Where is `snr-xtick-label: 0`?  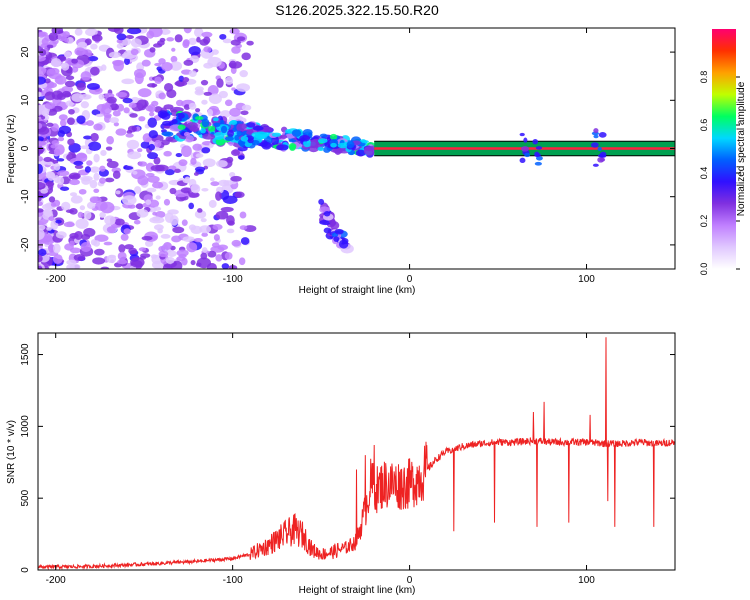
snr-xtick-label: 0 is located at coordinates (410, 580).